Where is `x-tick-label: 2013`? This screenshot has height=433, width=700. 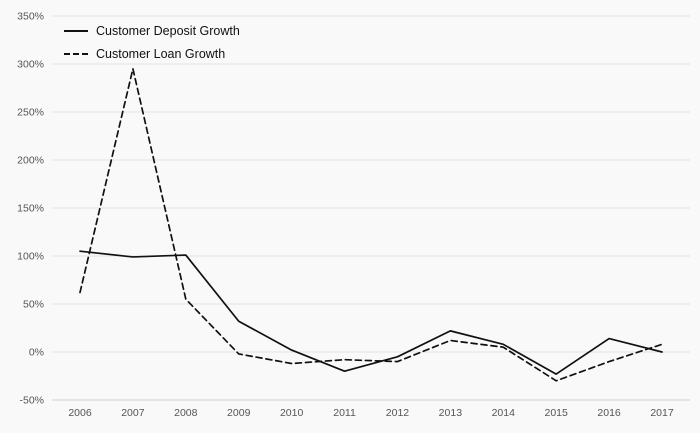
x-tick-label: 2013 is located at coordinates (451, 413).